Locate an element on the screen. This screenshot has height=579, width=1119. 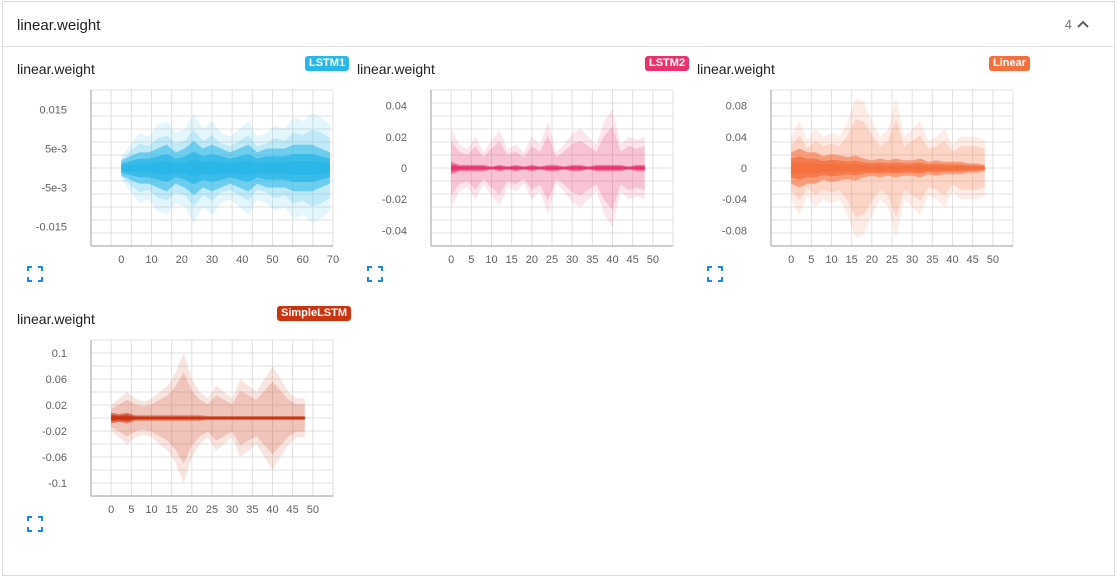
distribution-chart: 0.015 5e-3 -5e-3 -0.015 0 10 20 30 40 50 60 70 is located at coordinates (173, 173).